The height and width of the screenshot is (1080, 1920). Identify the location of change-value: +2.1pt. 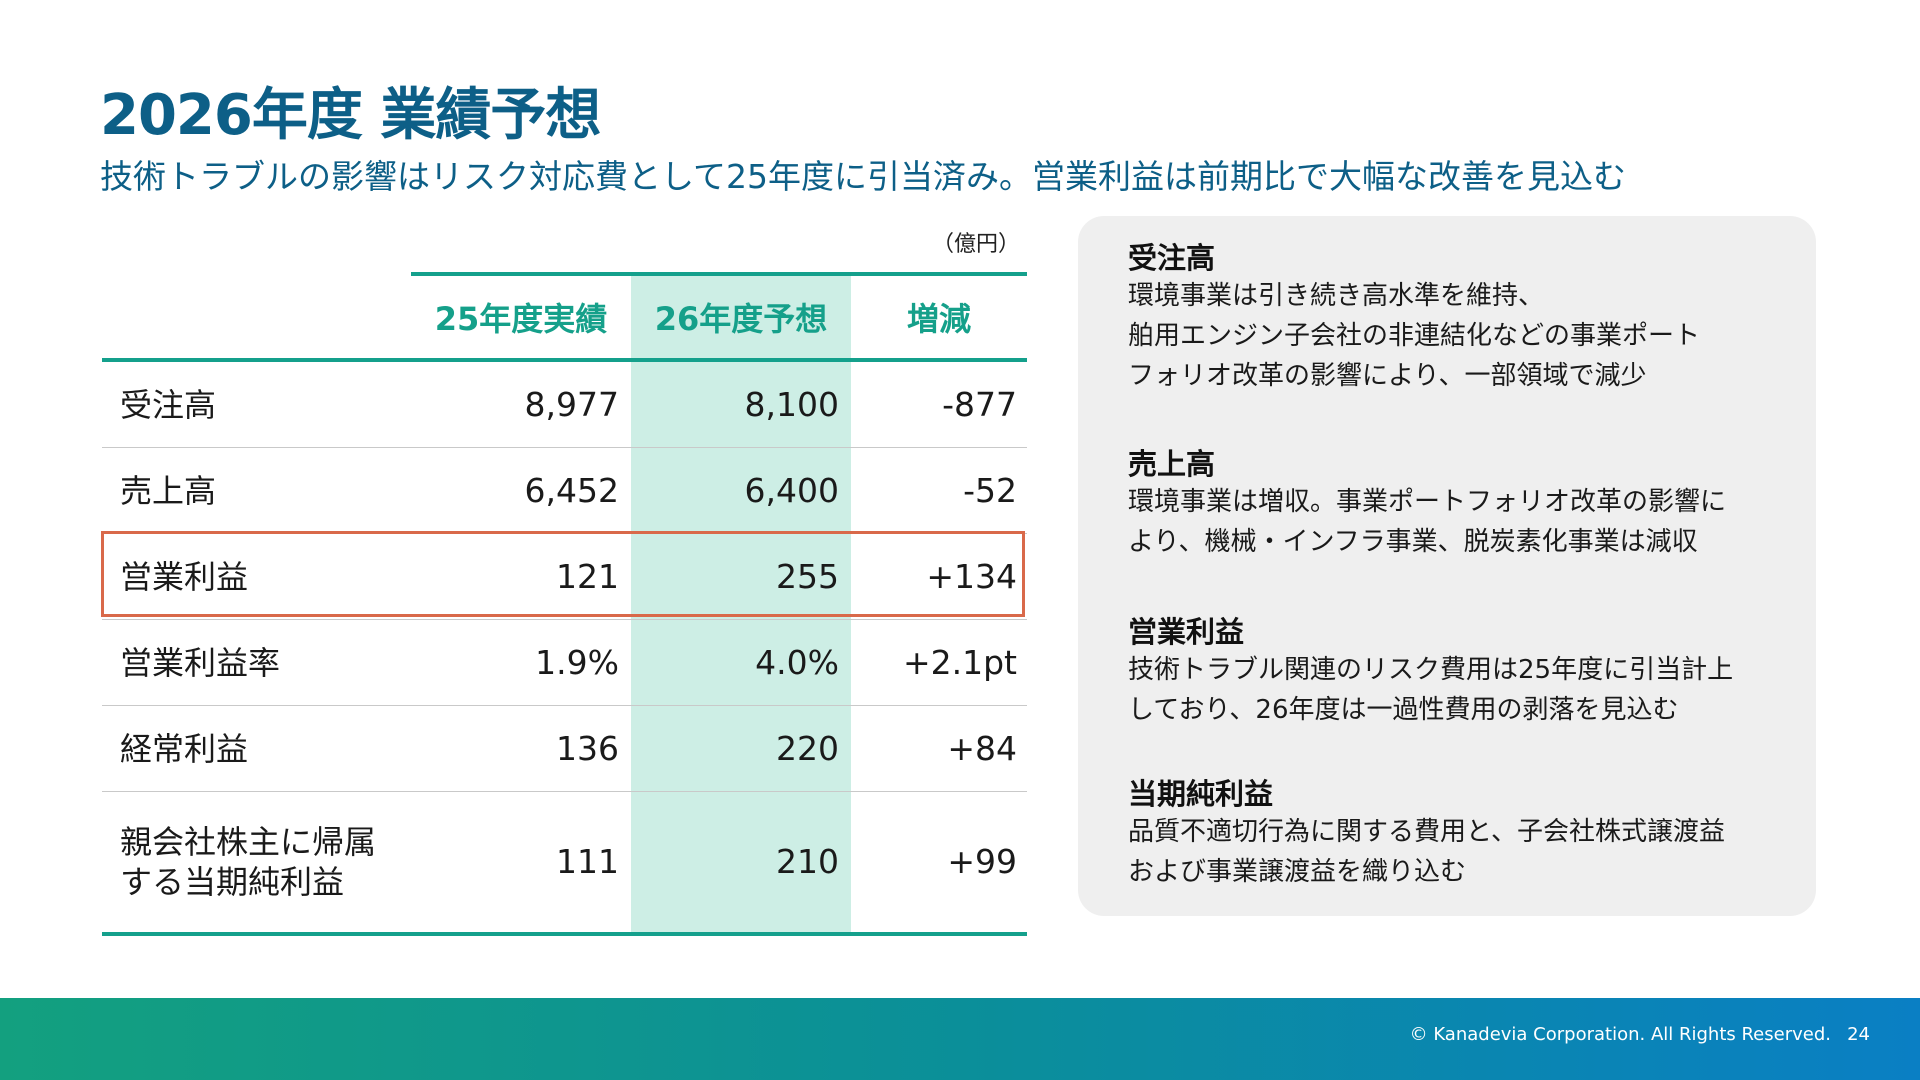
(959, 662).